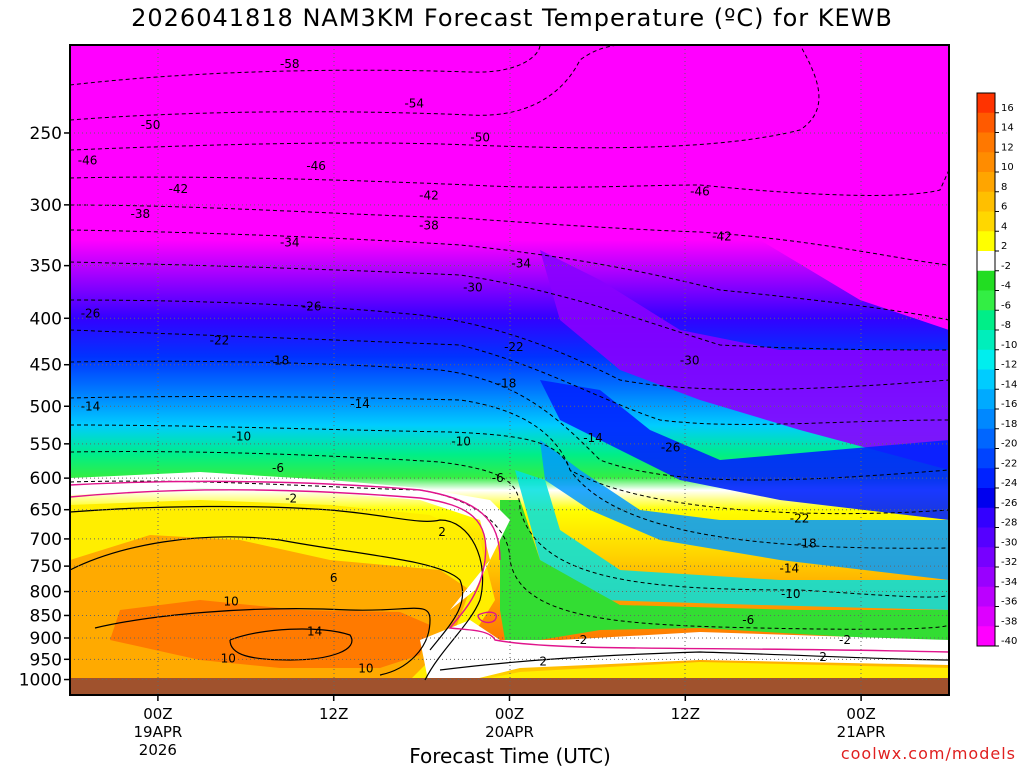 Image resolution: width=1024 pixels, height=768 pixels. Describe the element at coordinates (46, 206) in the screenshot. I see `y-tick-label: 300` at that location.